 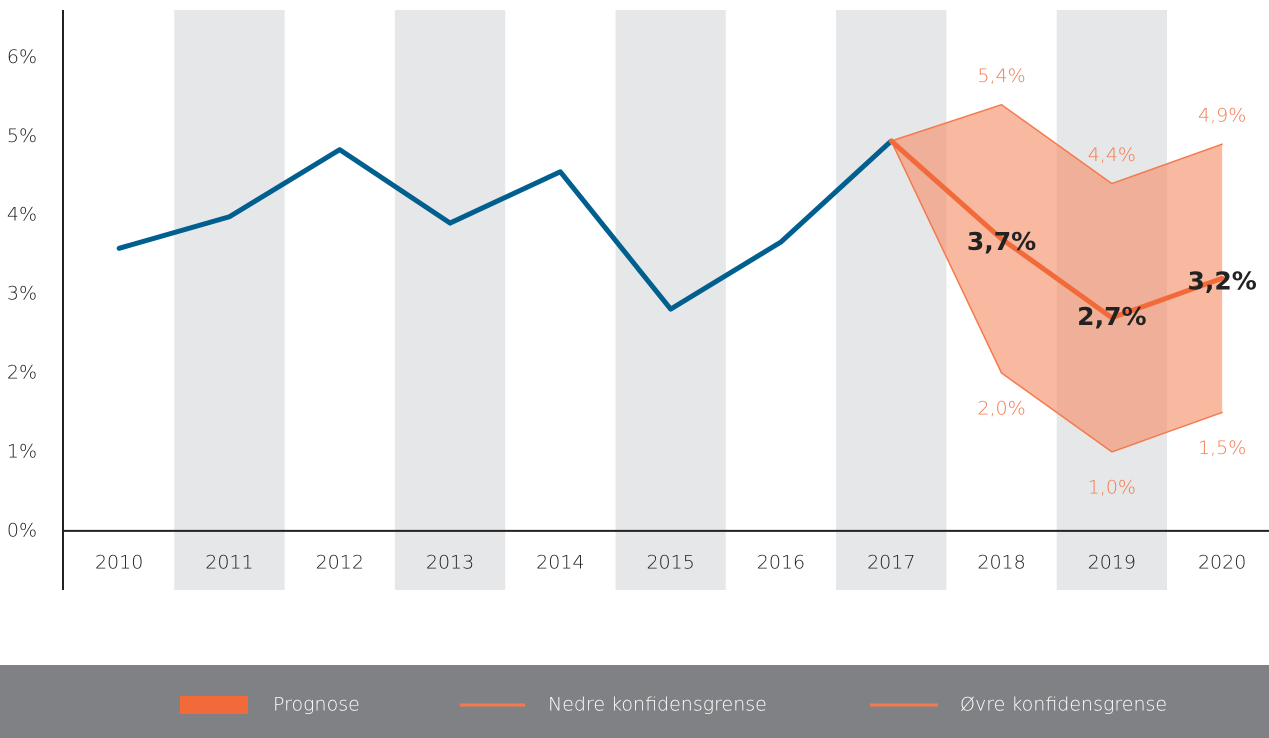 I want to click on lower-label: 1,5%, so click(x=1222, y=448).